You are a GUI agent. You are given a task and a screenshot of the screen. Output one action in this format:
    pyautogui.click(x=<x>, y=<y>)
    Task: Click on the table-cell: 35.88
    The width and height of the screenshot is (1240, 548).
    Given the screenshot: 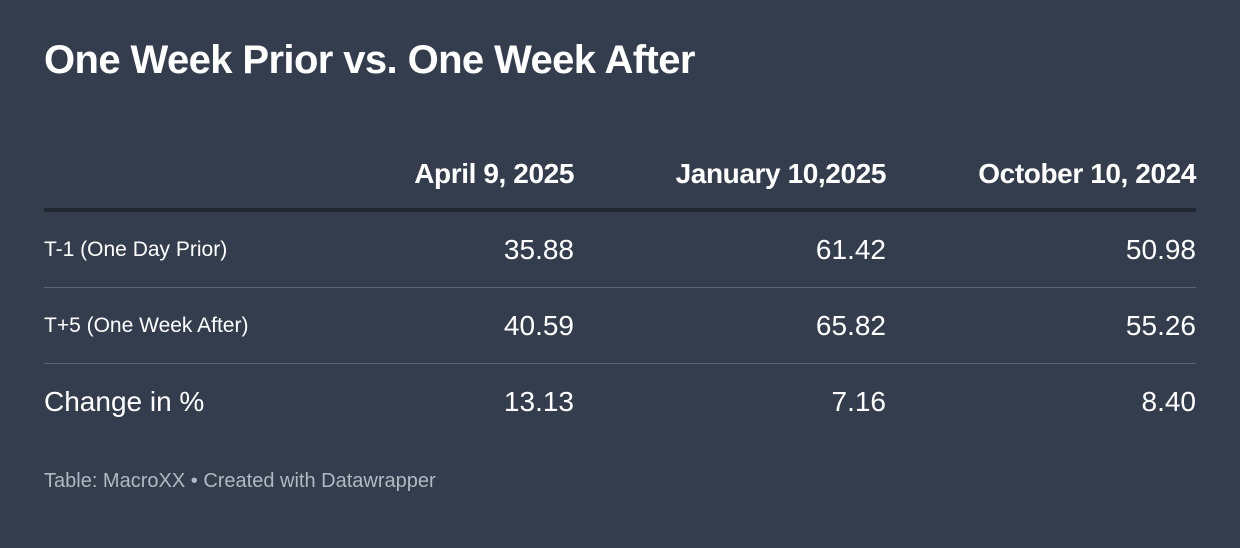 What is the action you would take?
    pyautogui.click(x=475, y=249)
    